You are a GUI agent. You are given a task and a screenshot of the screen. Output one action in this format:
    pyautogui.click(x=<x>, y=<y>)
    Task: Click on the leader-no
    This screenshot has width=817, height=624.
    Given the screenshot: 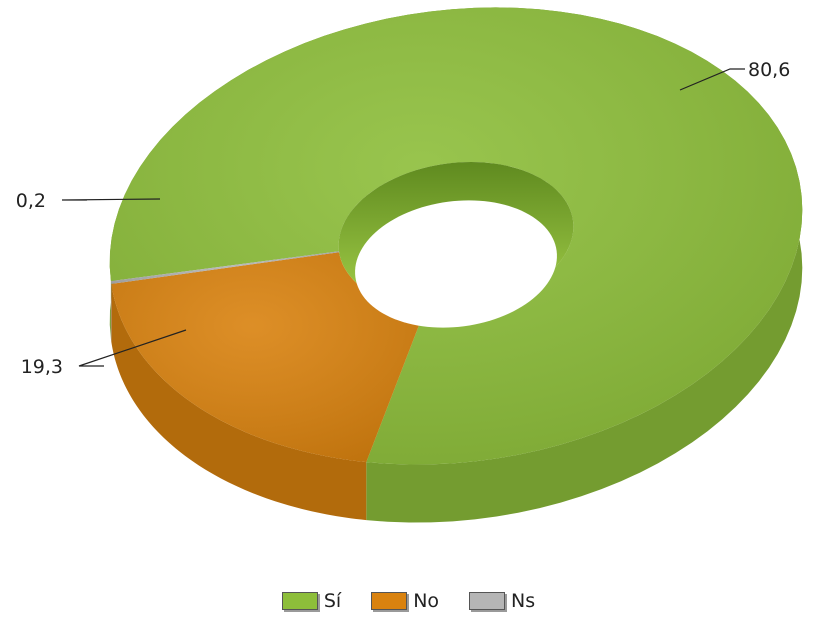 What is the action you would take?
    pyautogui.click(x=132, y=348)
    